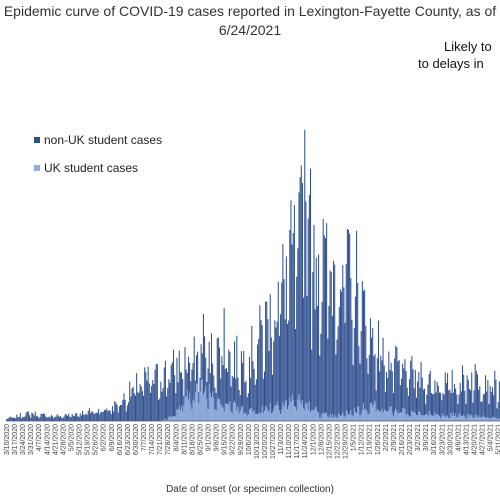 Image resolution: width=500 pixels, height=500 pixels. I want to click on x-tick-label: 3/30/2021, so click(450, 439).